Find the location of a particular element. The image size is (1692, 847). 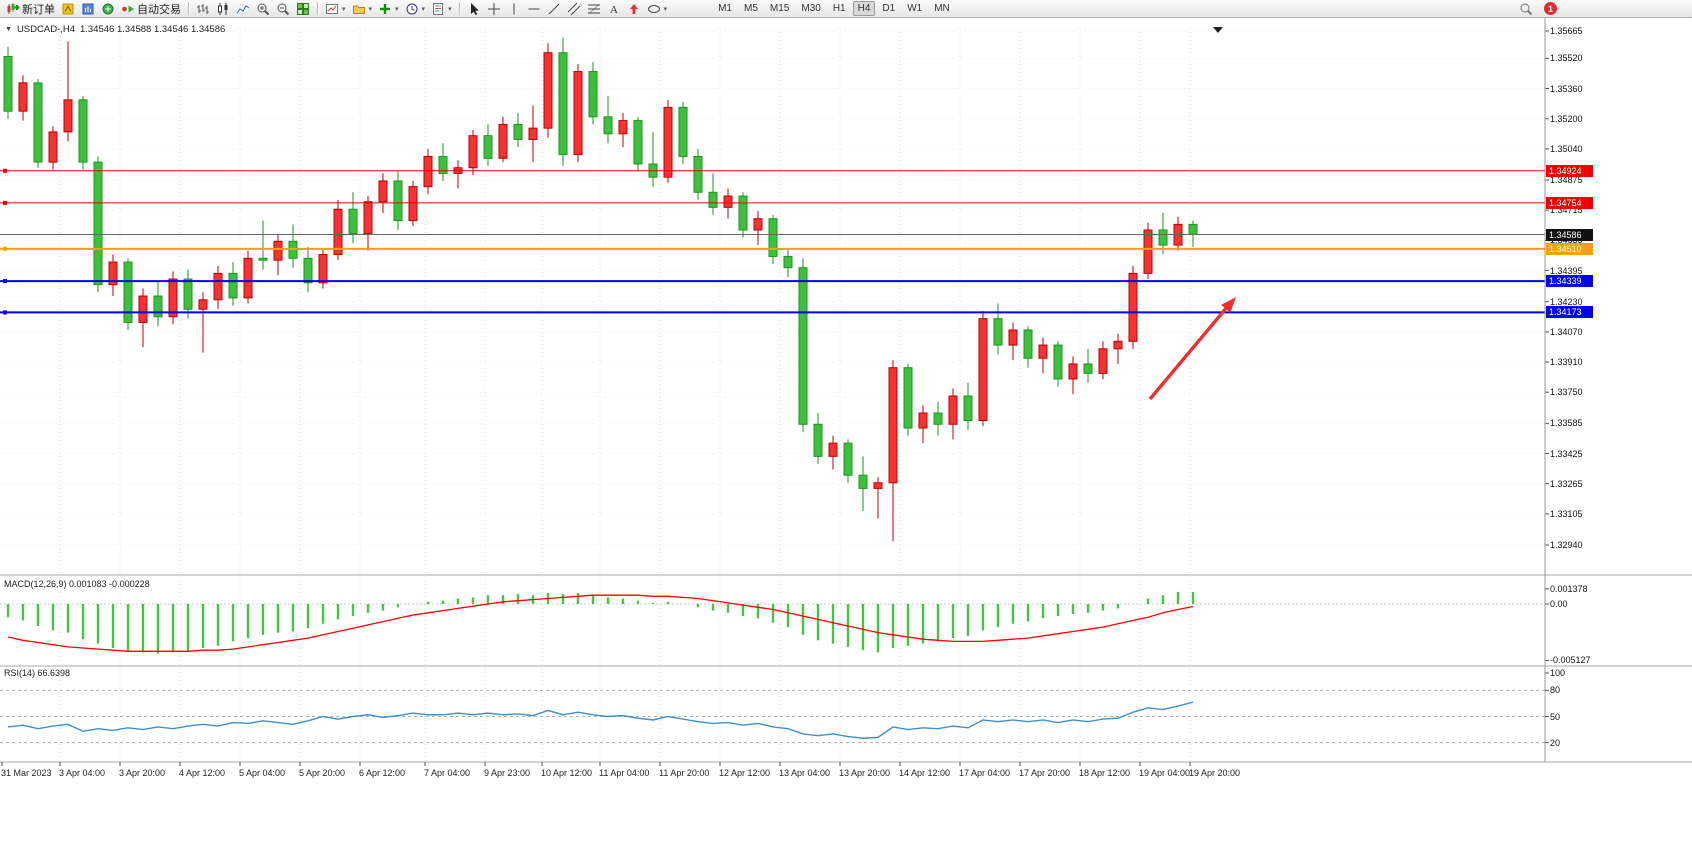

search-icon is located at coordinates (1526, 9).